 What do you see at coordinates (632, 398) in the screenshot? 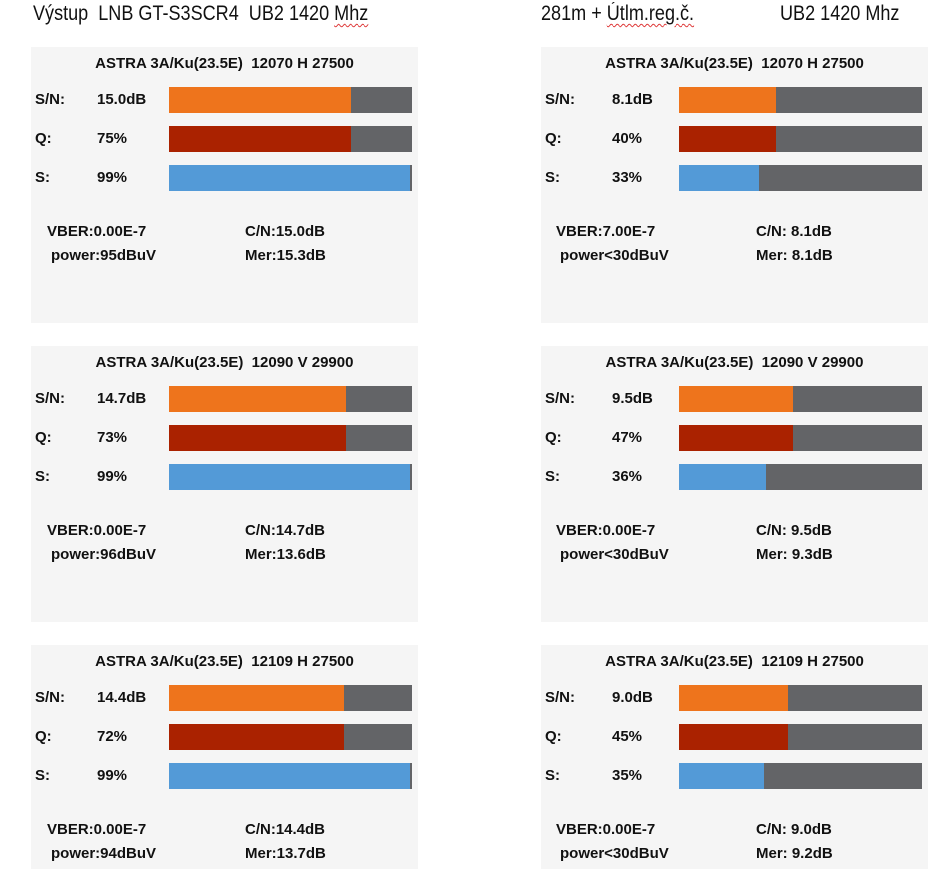
I see `sn-value: 9.5dB` at bounding box center [632, 398].